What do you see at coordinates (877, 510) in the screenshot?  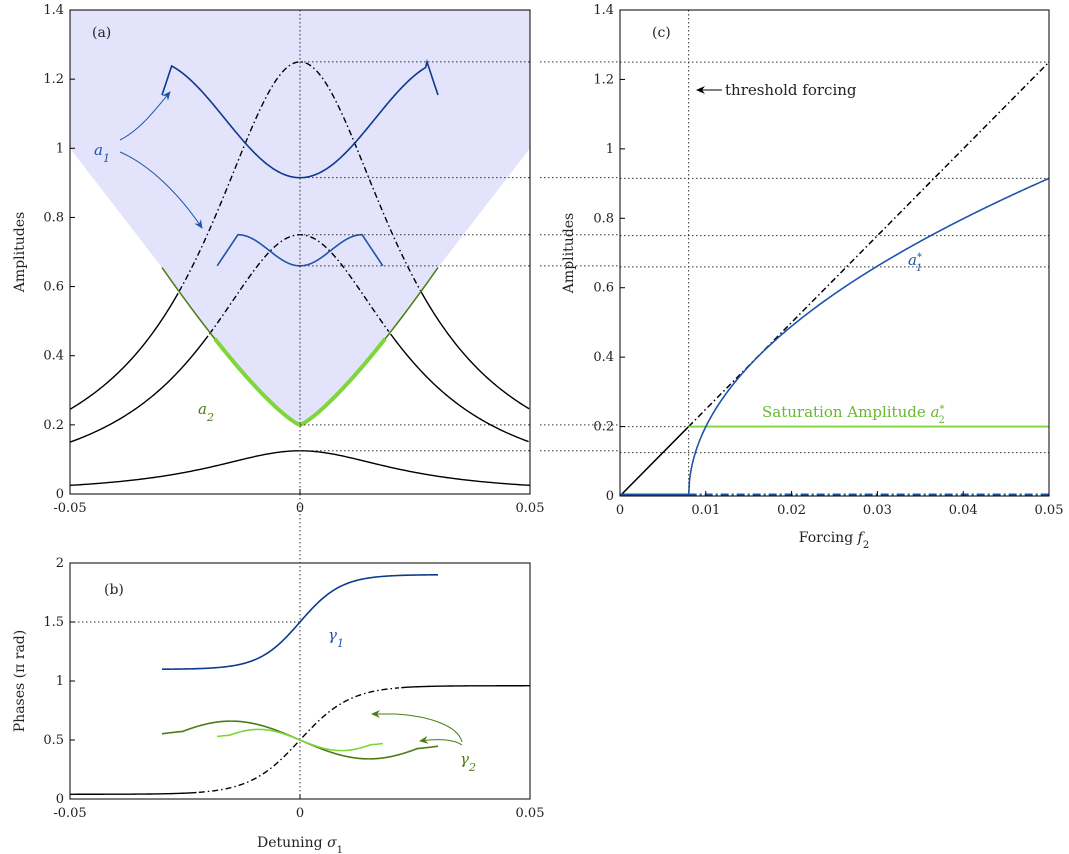 I see `x-tick-label: 0.03` at bounding box center [877, 510].